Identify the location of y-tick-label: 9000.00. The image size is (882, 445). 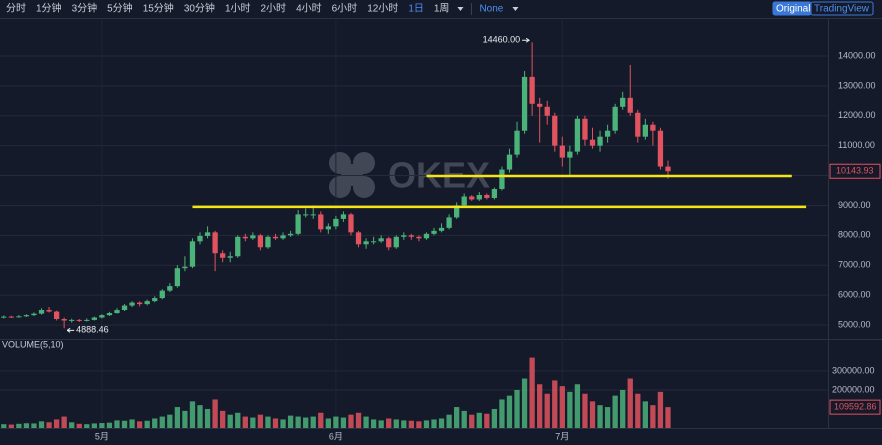
(854, 205).